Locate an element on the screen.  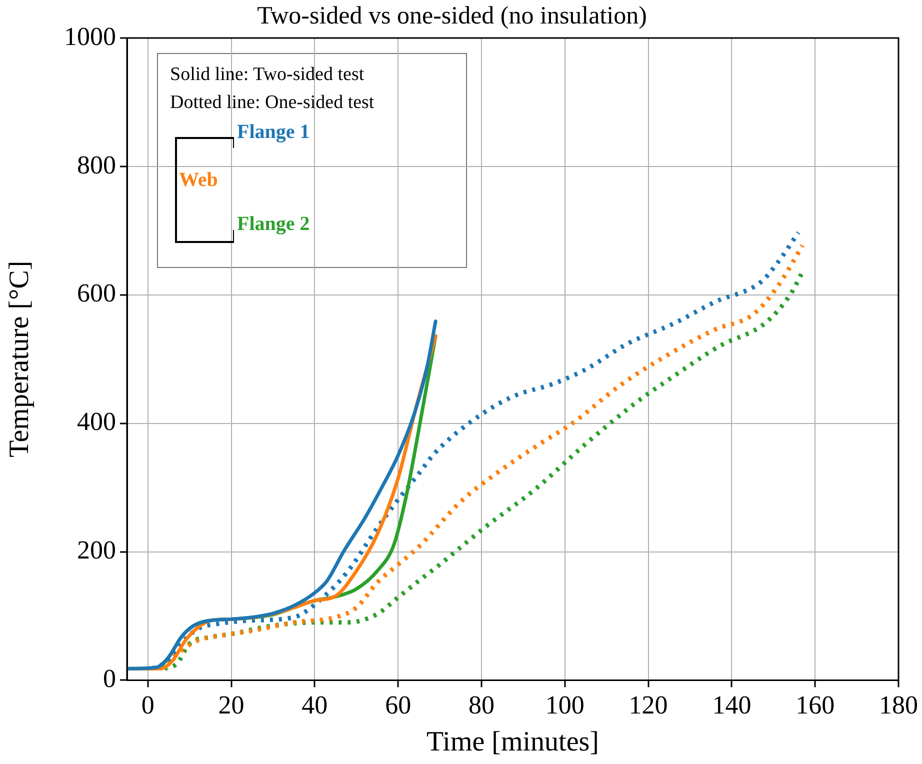
x-tick-label: 20 is located at coordinates (231, 705).